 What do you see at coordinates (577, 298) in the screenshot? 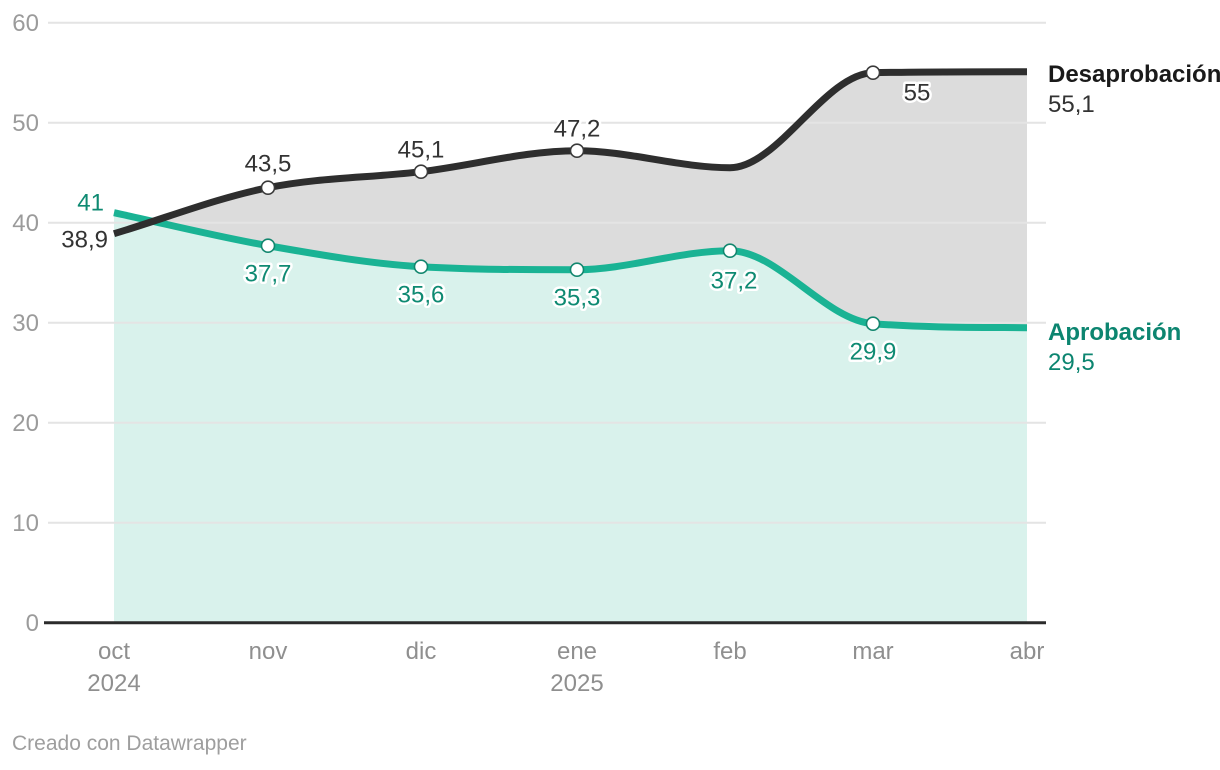
I see `point-label: 35,3` at bounding box center [577, 298].